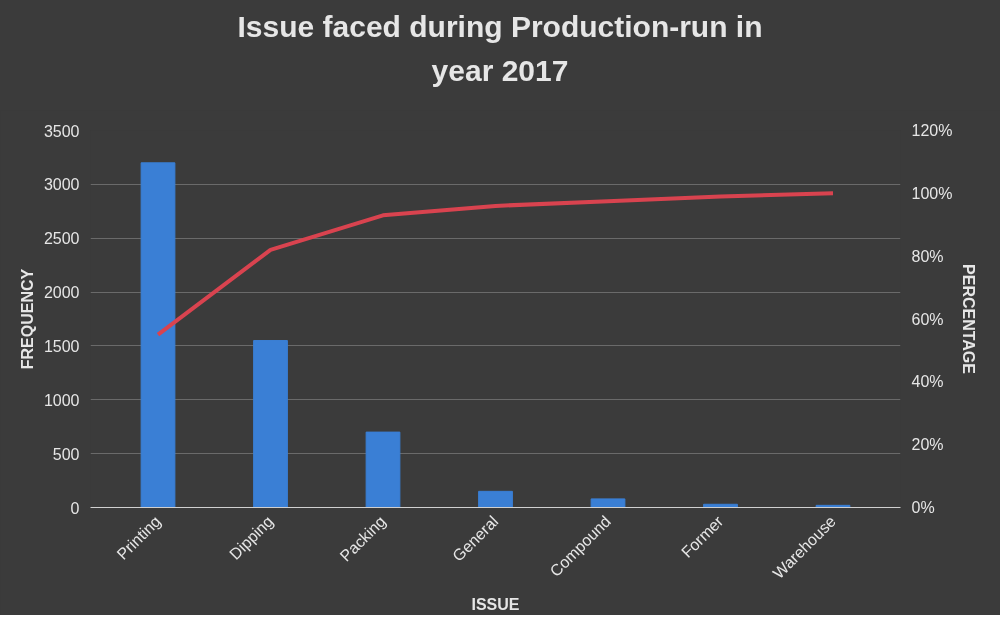 This screenshot has height=635, width=1007. I want to click on y-tick-label: 500, so click(66, 454).